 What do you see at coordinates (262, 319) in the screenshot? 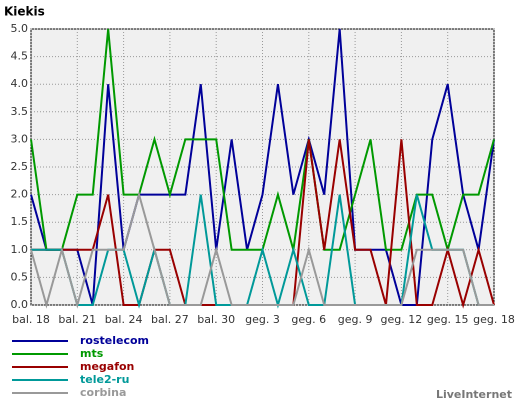
I see `x-tick-label: geg. 3` at bounding box center [262, 319].